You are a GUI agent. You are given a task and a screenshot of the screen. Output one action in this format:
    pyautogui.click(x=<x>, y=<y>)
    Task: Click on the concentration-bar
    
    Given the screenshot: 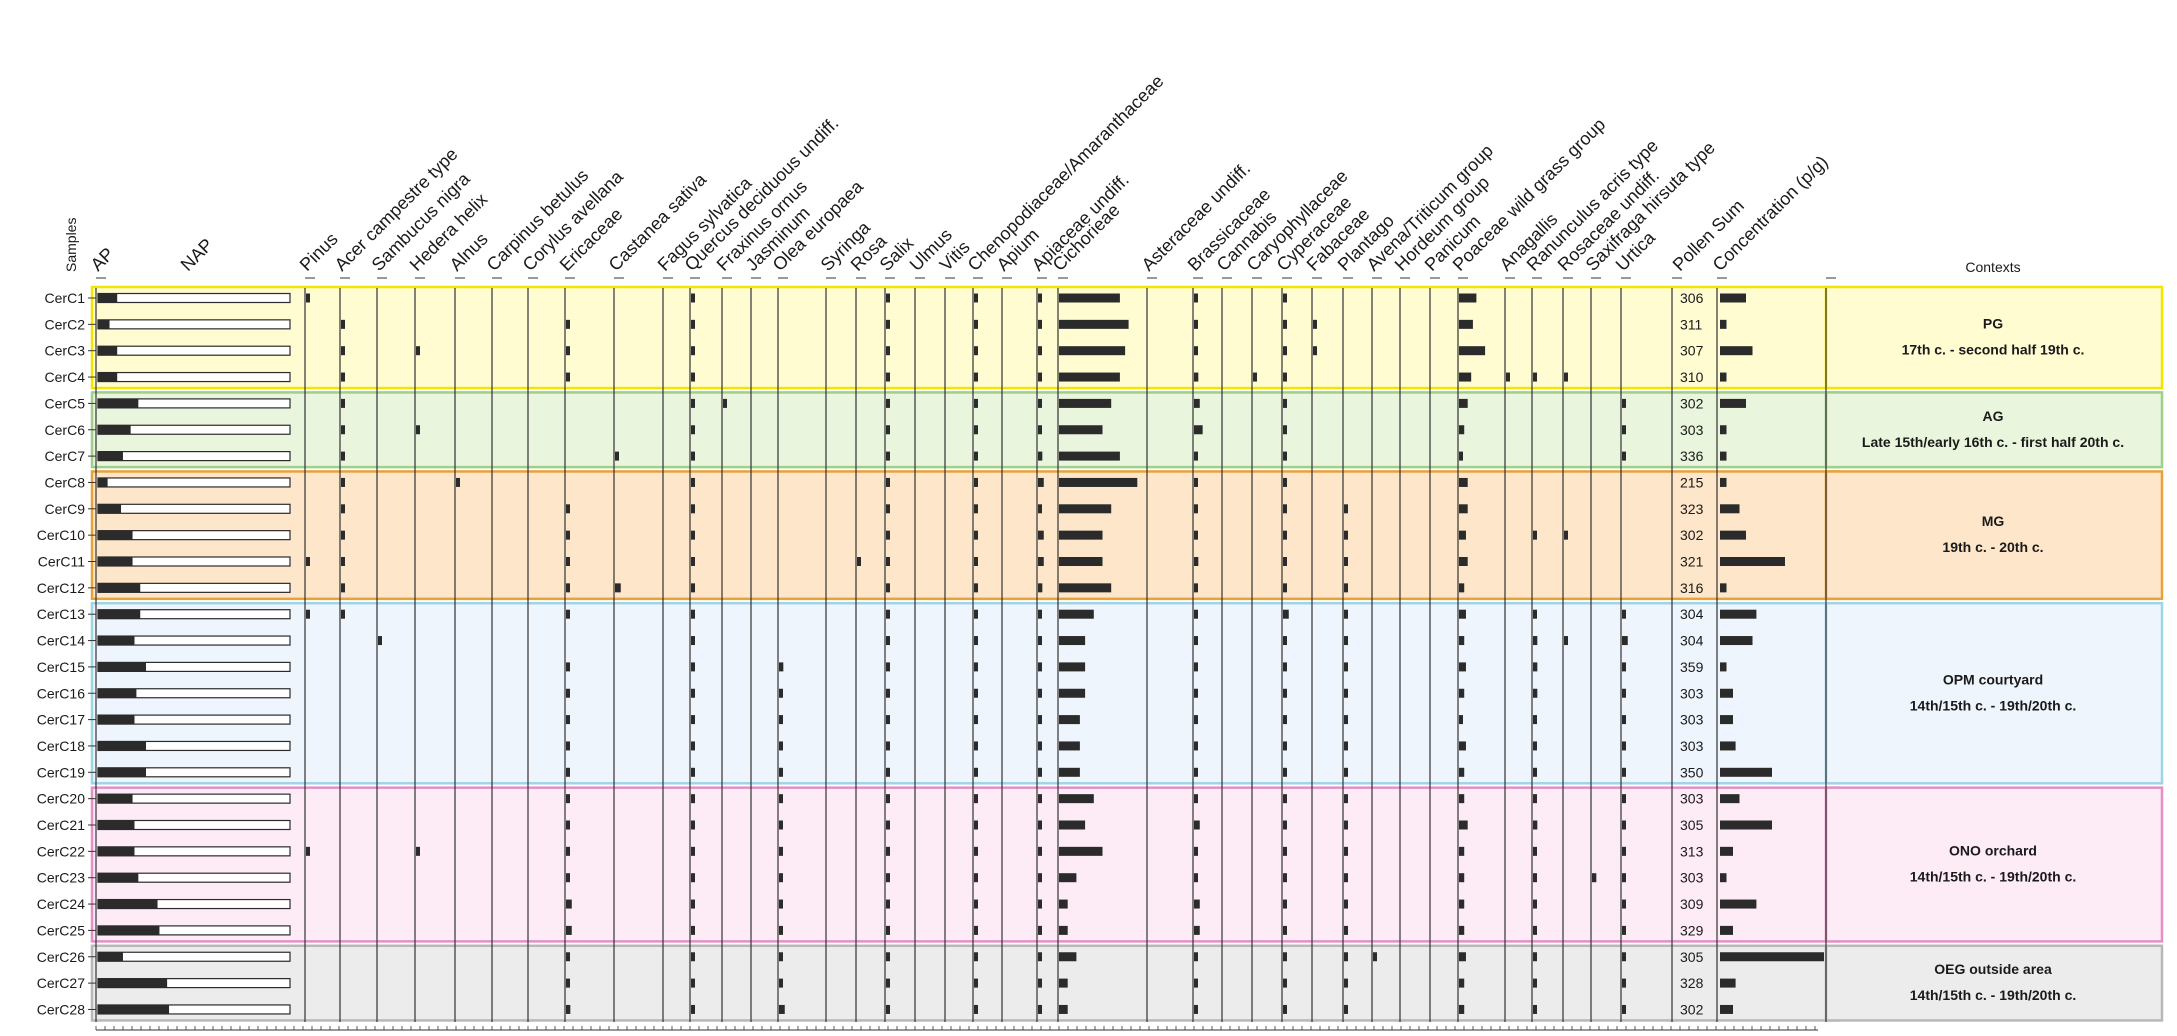 What is the action you would take?
    pyautogui.click(x=1733, y=298)
    